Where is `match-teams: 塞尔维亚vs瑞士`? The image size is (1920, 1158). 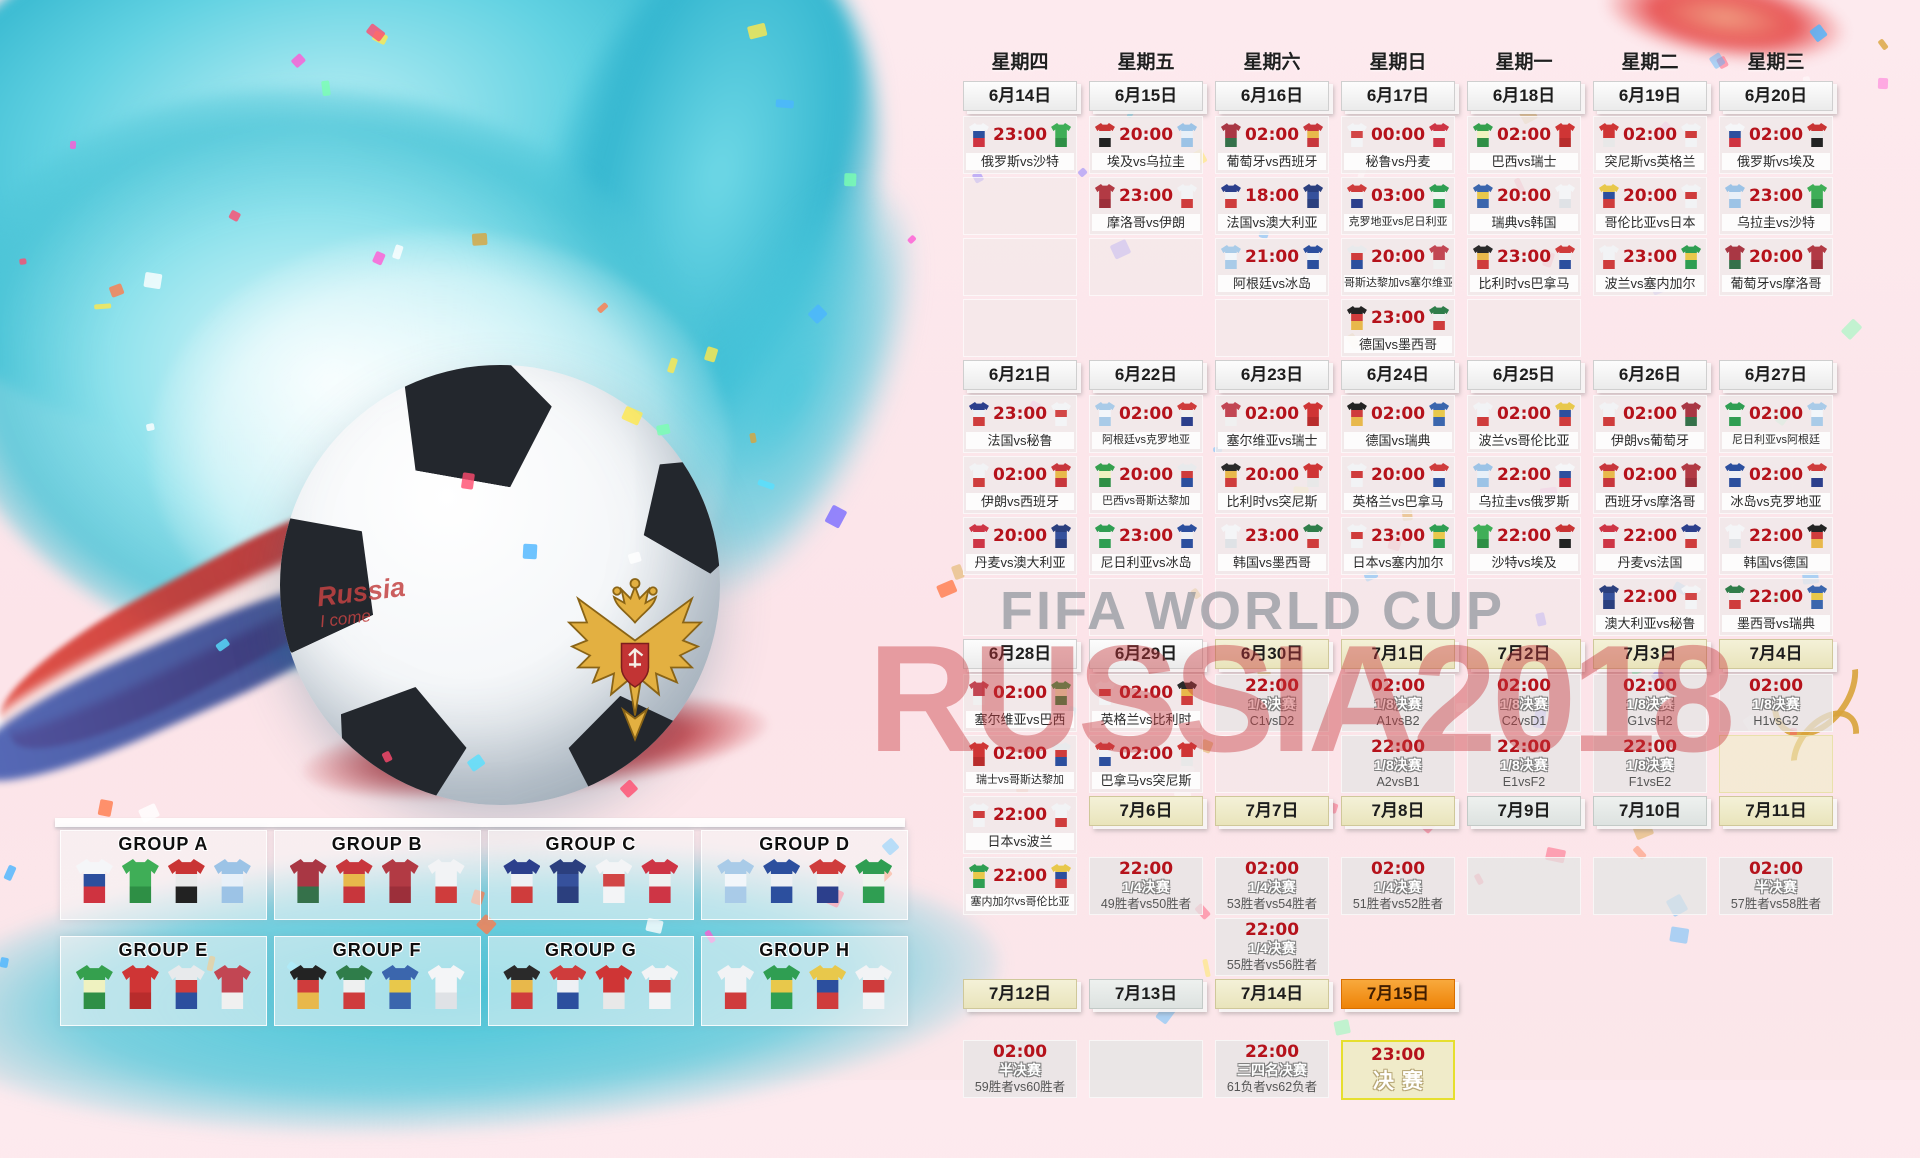 match-teams: 塞尔维亚vs瑞士 is located at coordinates (1272, 440).